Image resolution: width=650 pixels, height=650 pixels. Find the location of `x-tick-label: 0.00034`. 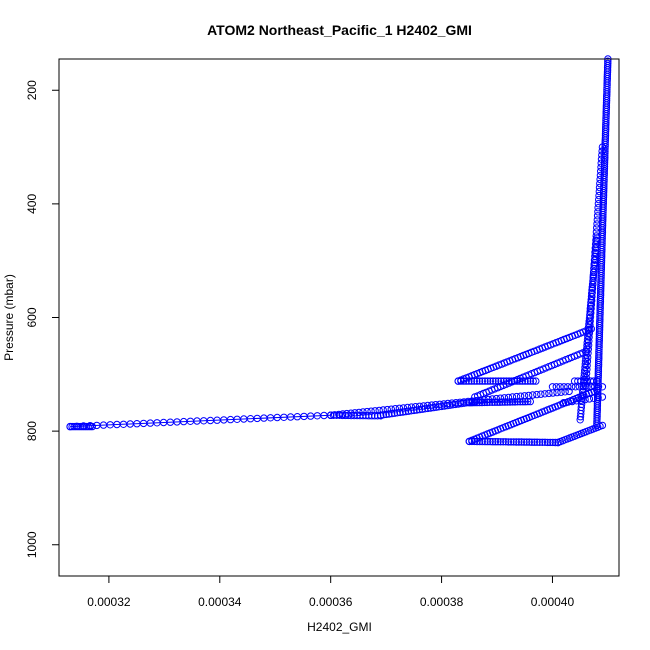

x-tick-label: 0.00034 is located at coordinates (220, 602).